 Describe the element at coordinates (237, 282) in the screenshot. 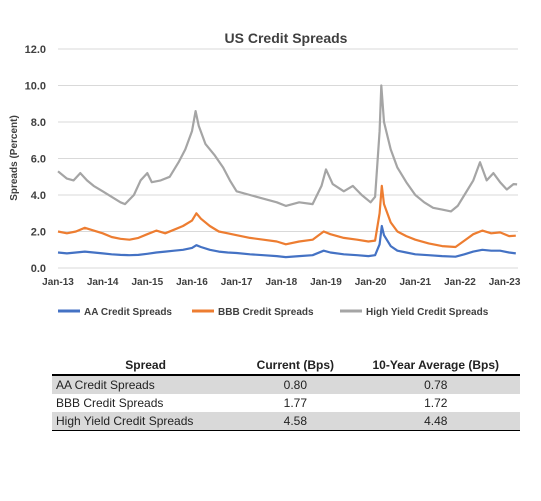

I see `x-tick-label: Jan-17` at that location.